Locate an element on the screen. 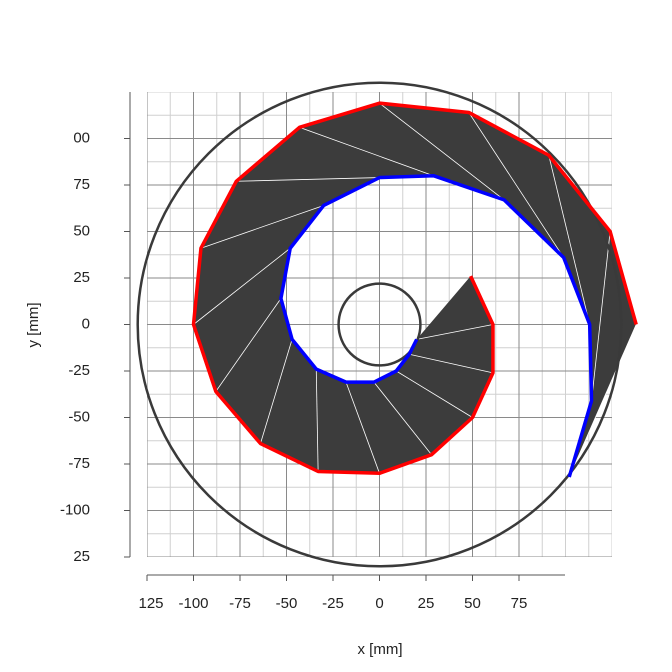  y-tick-label: -75 is located at coordinates (79, 463).